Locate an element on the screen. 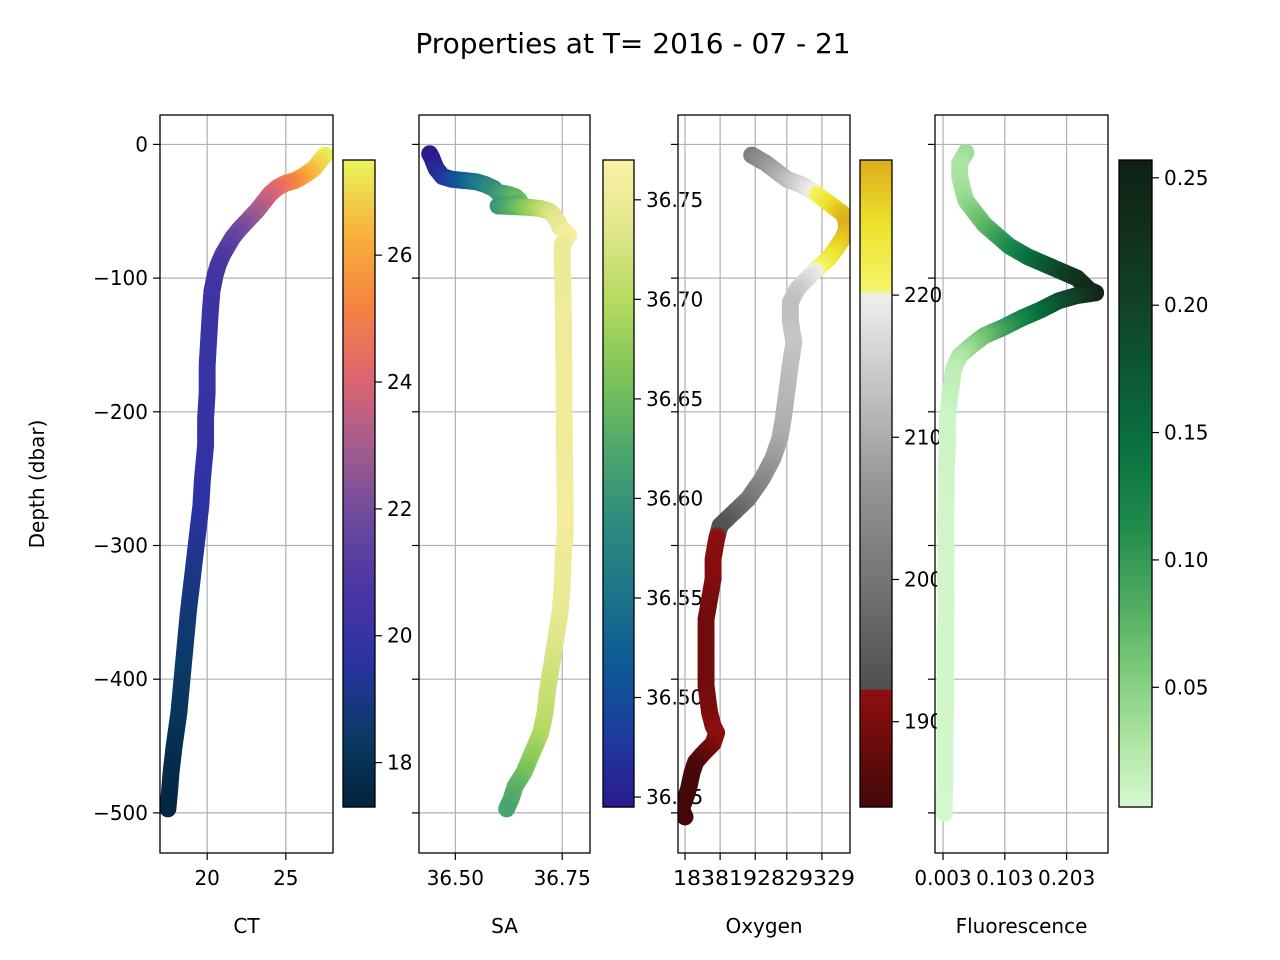 Image resolution: width=1280 pixels, height=960 pixels. colorbar-tick-label: 18 is located at coordinates (399, 763).